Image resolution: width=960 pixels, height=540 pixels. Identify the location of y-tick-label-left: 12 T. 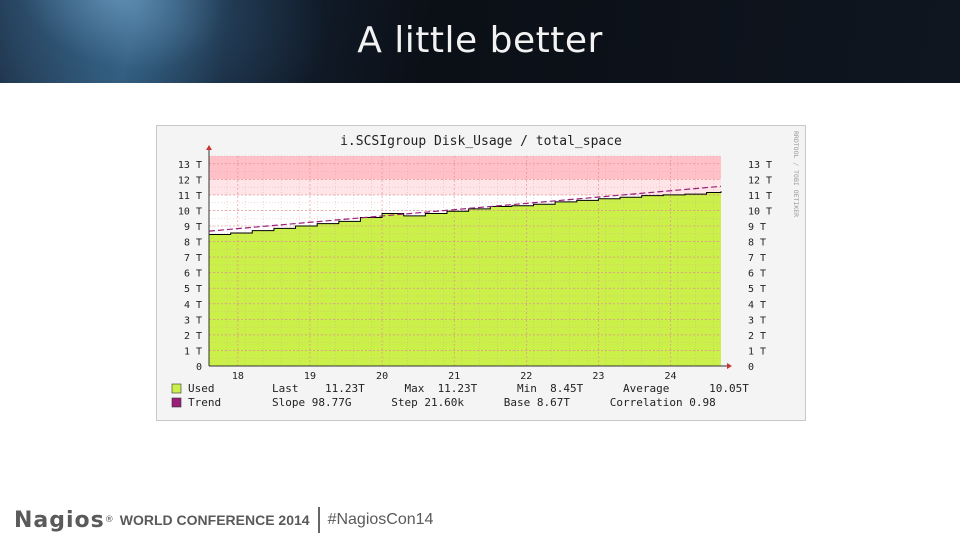
(190, 180).